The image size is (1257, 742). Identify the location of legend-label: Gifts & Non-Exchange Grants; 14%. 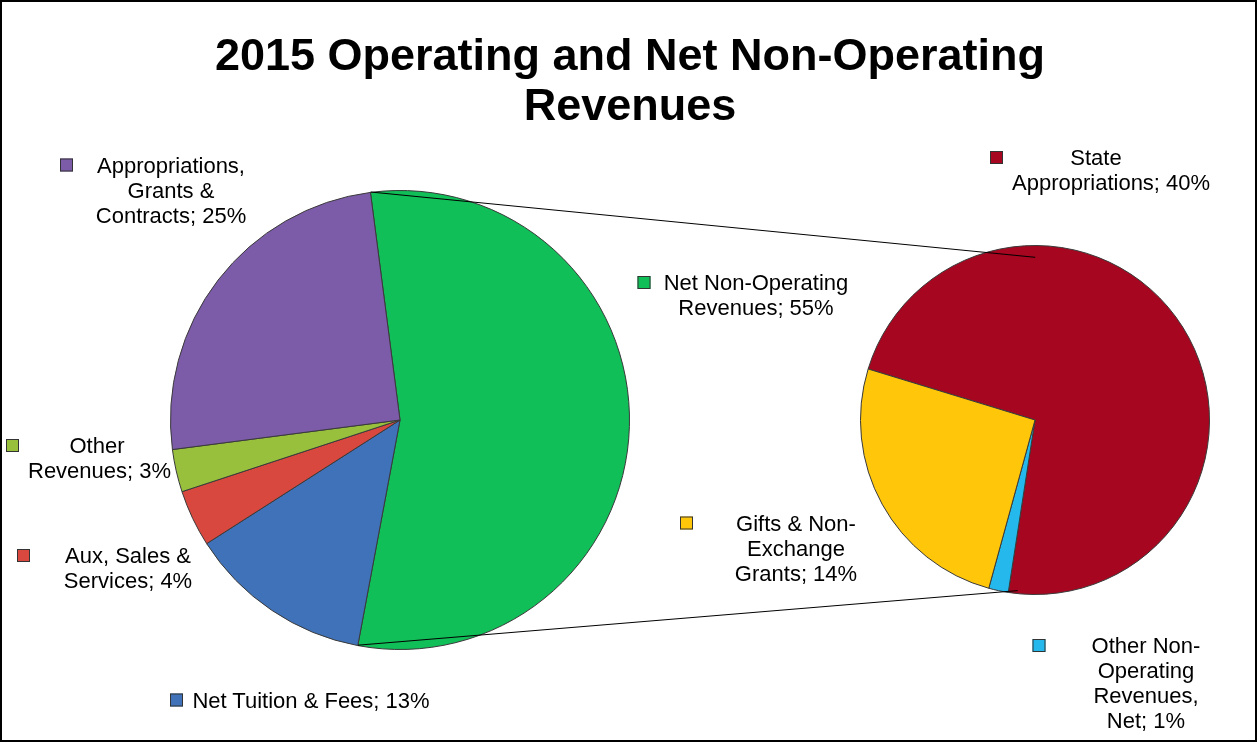
(796, 548).